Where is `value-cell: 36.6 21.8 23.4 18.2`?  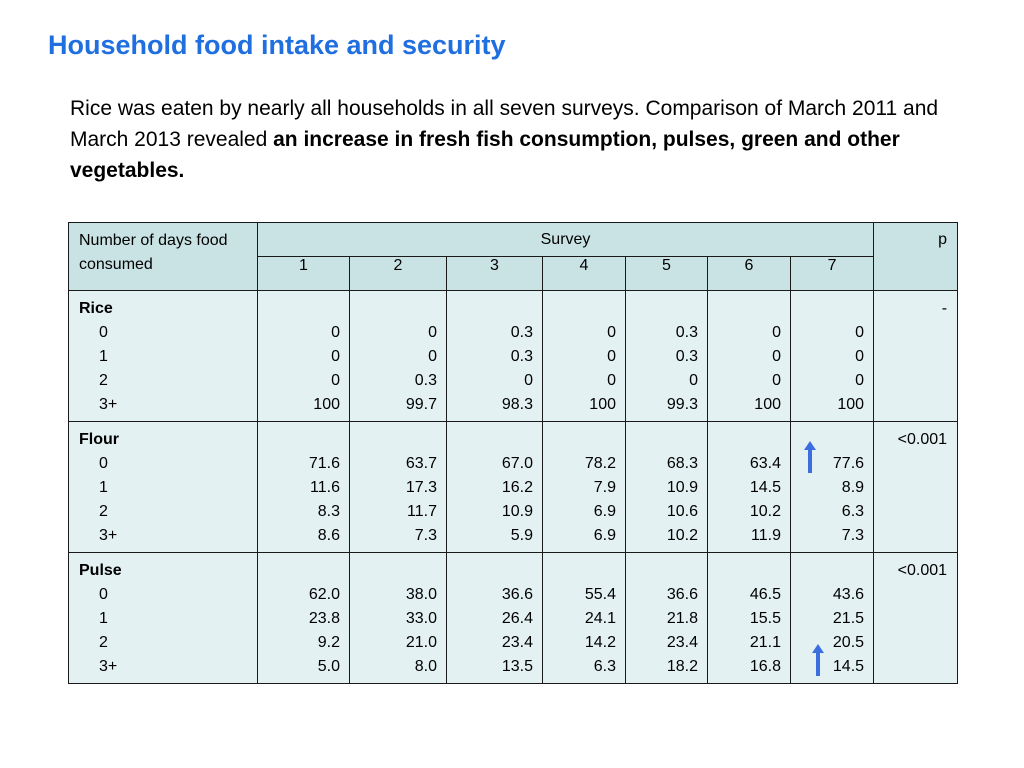 value-cell: 36.6 21.8 23.4 18.2 is located at coordinates (666, 618).